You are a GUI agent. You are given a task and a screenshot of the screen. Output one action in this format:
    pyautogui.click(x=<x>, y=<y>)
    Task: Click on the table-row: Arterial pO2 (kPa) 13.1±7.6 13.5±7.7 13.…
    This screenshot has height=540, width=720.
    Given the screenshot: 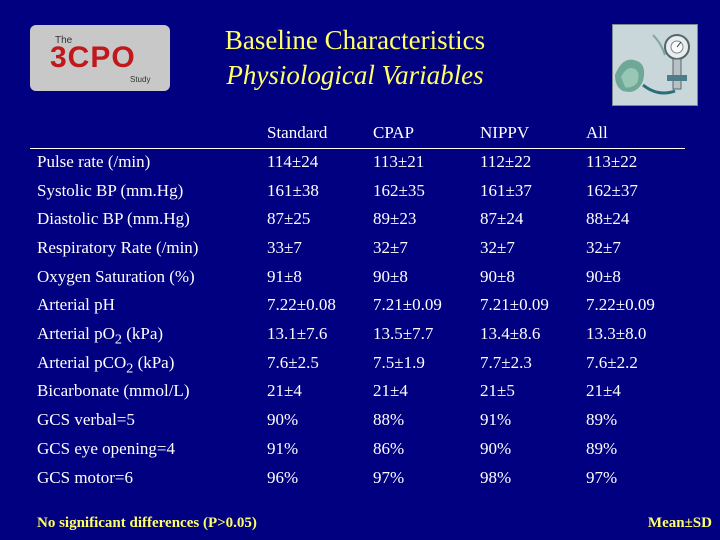 What is the action you would take?
    pyautogui.click(x=360, y=338)
    